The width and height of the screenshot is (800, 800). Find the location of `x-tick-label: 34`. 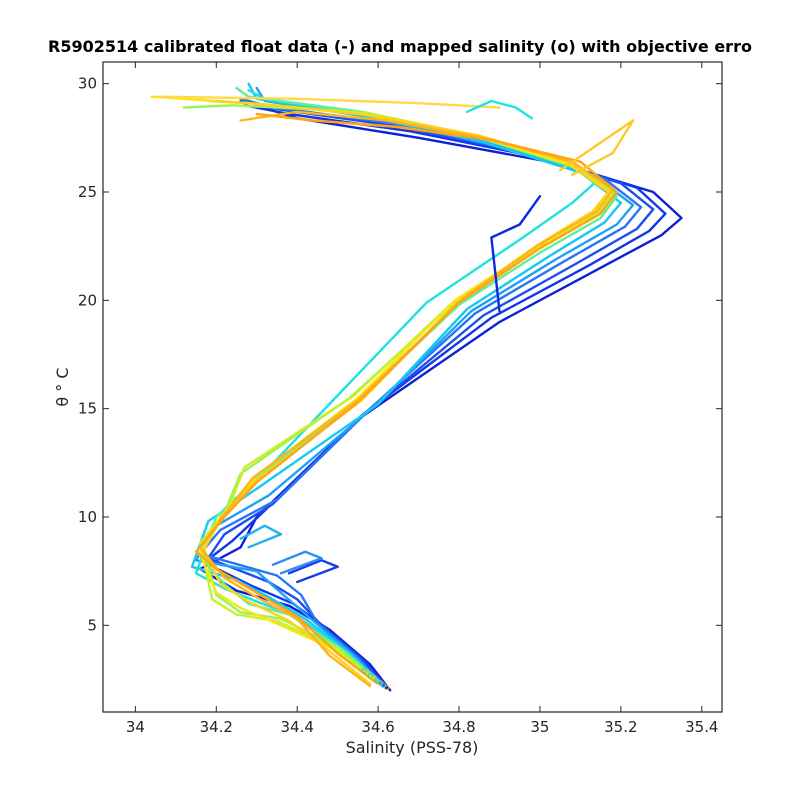

x-tick-label: 34 is located at coordinates (135, 727).